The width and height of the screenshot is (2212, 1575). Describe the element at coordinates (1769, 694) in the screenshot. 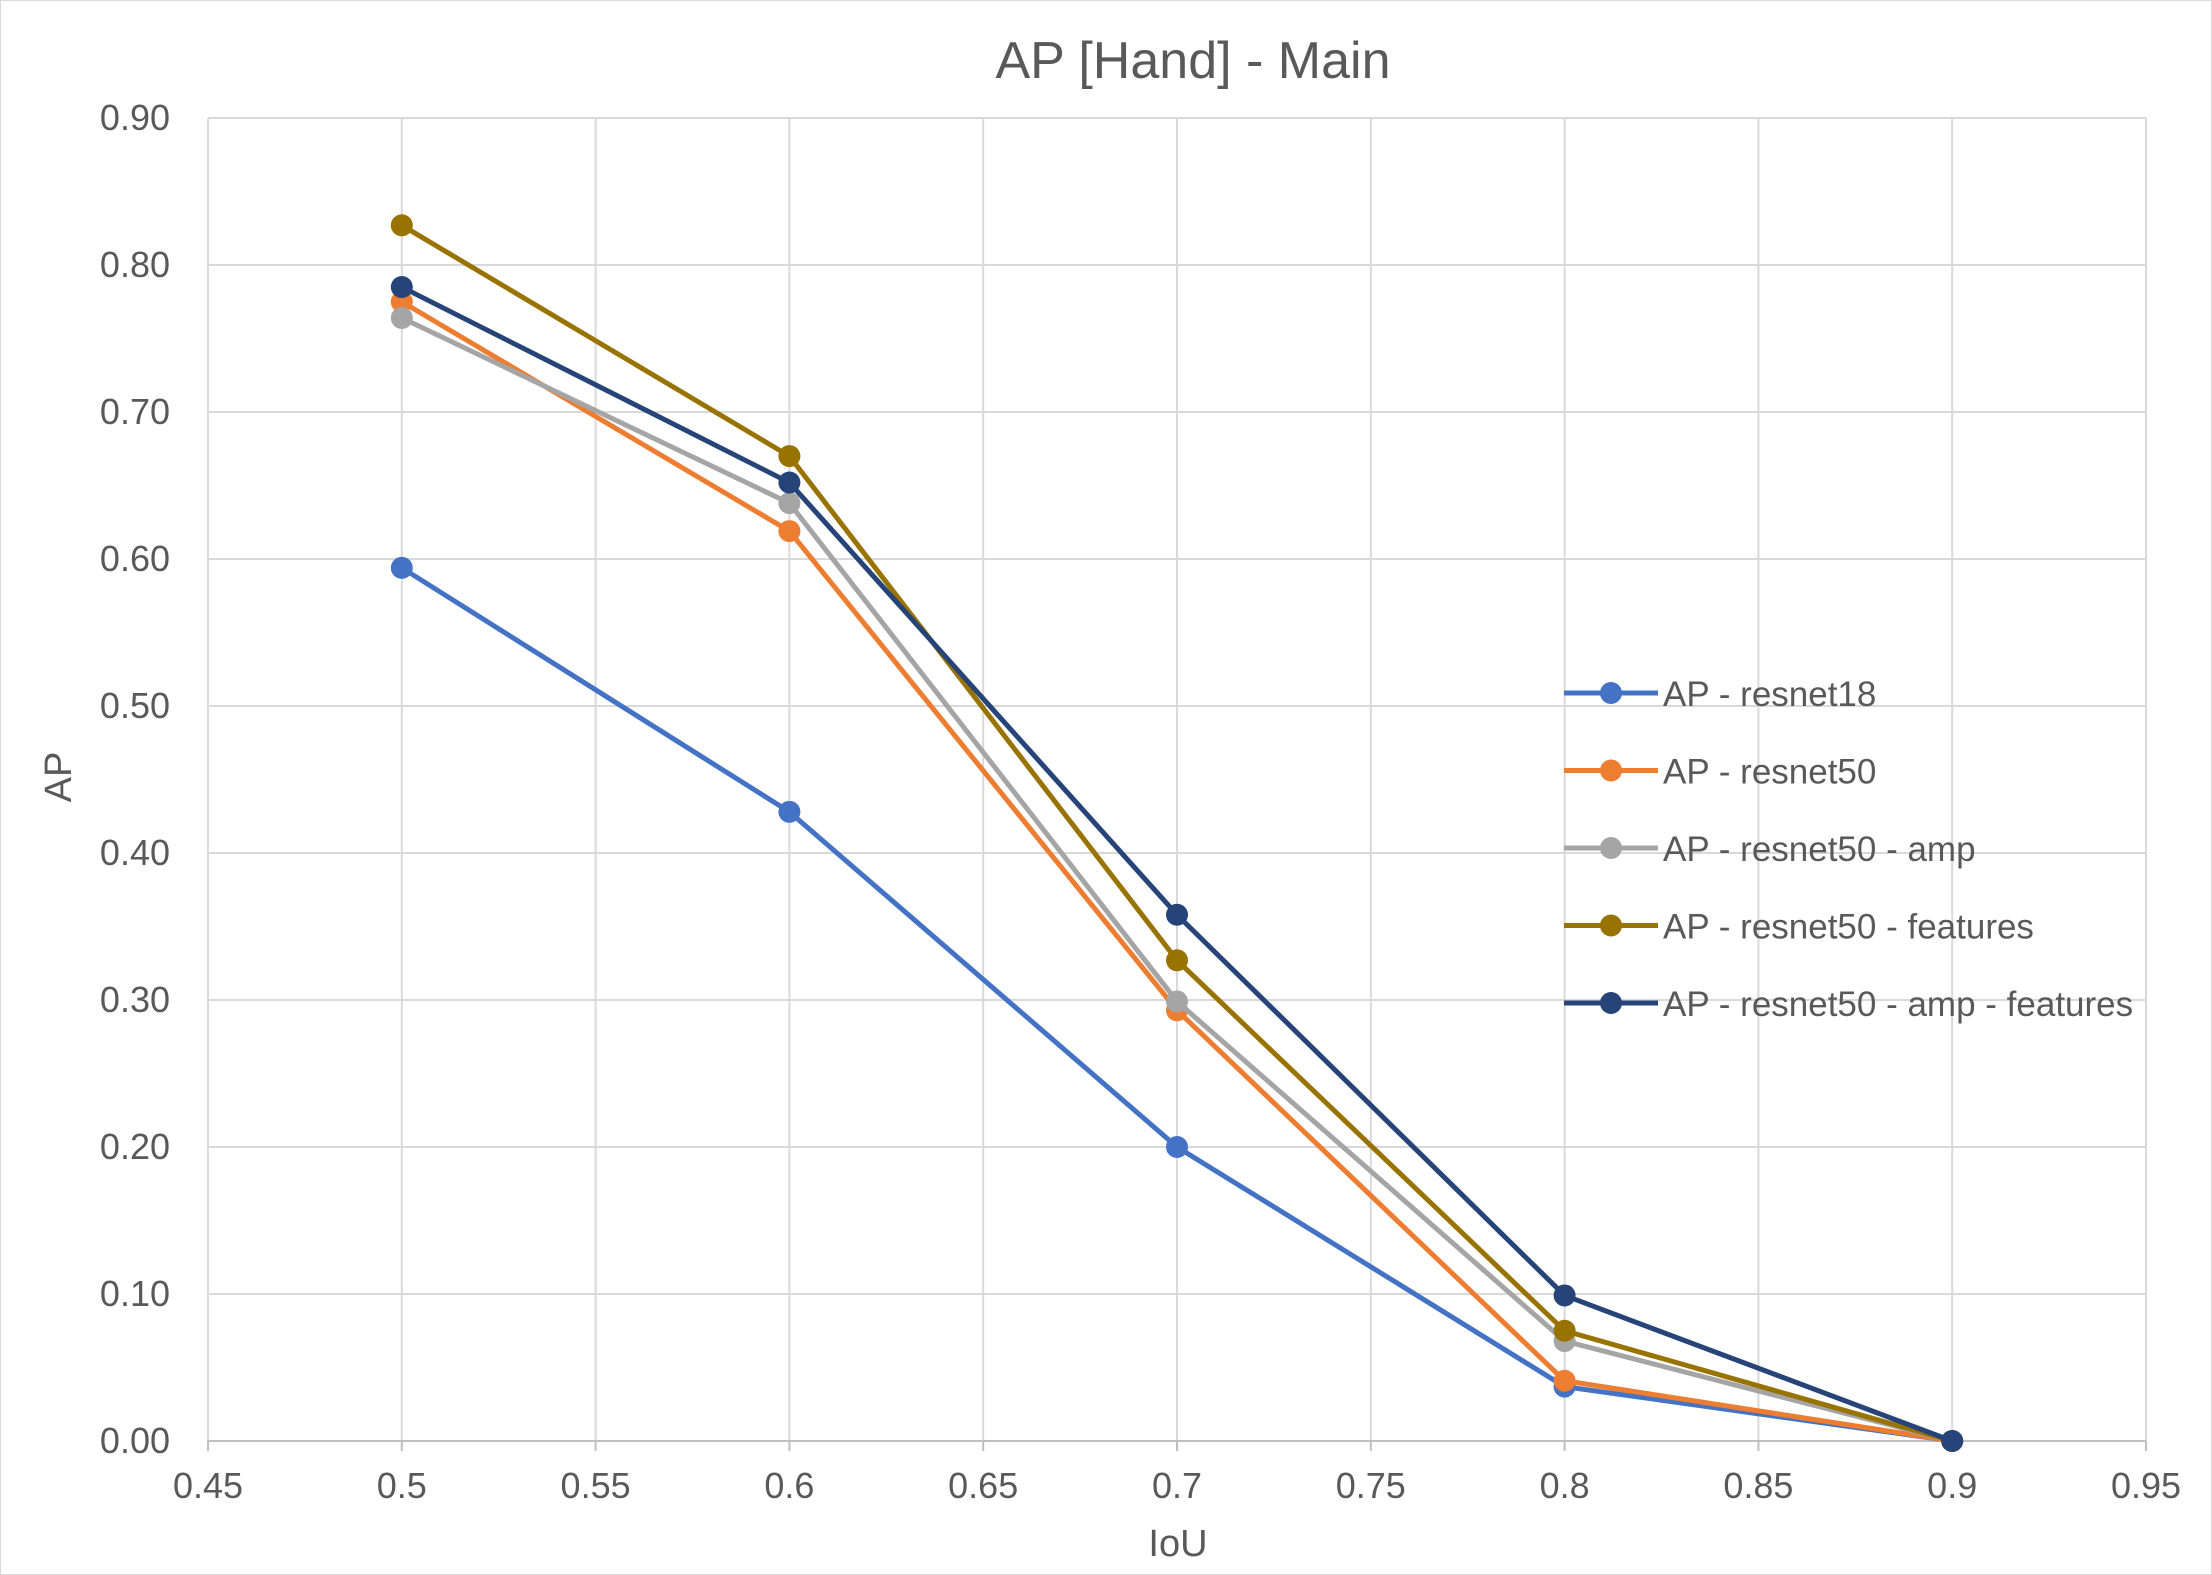

I see `legend-label: AP - resnet18` at that location.